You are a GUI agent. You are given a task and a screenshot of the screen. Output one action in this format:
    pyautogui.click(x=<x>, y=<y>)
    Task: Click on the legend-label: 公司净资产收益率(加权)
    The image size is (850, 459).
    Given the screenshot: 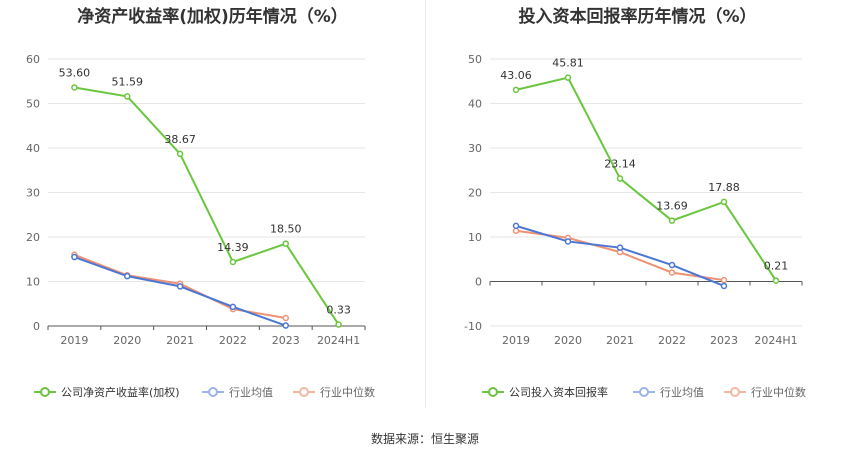 What is the action you would take?
    pyautogui.click(x=120, y=392)
    